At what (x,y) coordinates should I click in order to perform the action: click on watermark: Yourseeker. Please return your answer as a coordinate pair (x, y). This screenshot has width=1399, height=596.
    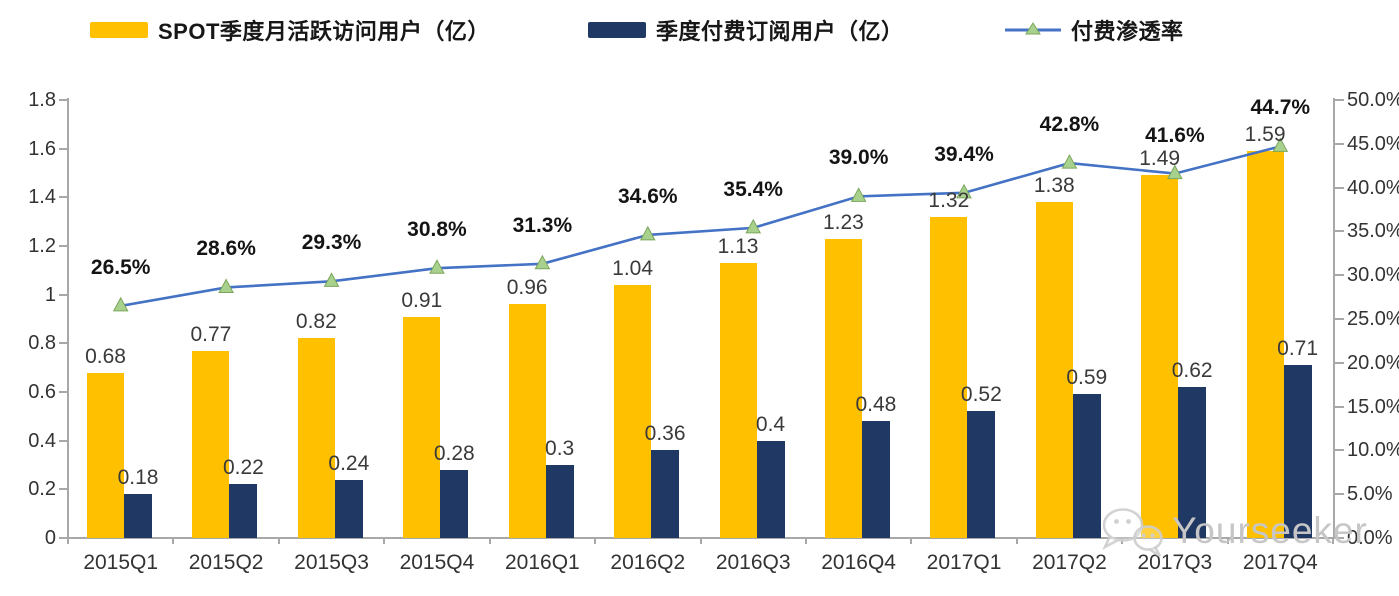
    Looking at the image, I should click on (1232, 531).